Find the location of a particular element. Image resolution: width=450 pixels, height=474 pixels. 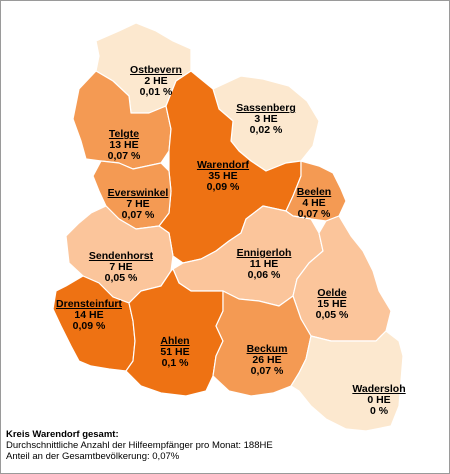

region-name: Wadersloh is located at coordinates (379, 389).